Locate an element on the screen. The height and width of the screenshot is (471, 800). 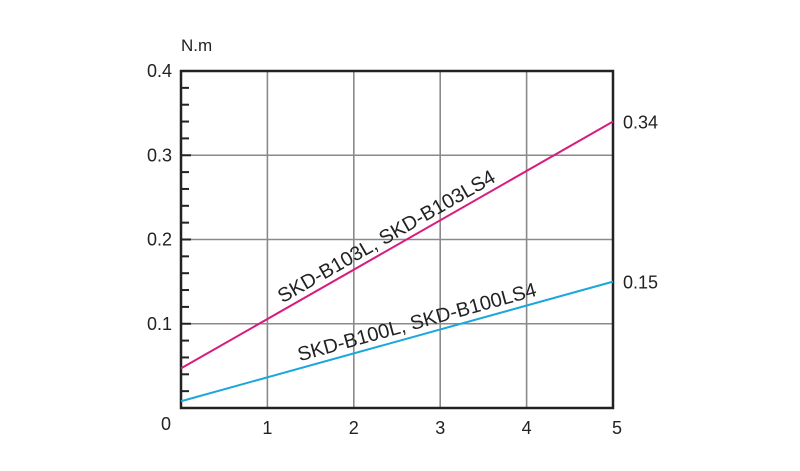
y-axis-label: N.m is located at coordinates (196, 45).